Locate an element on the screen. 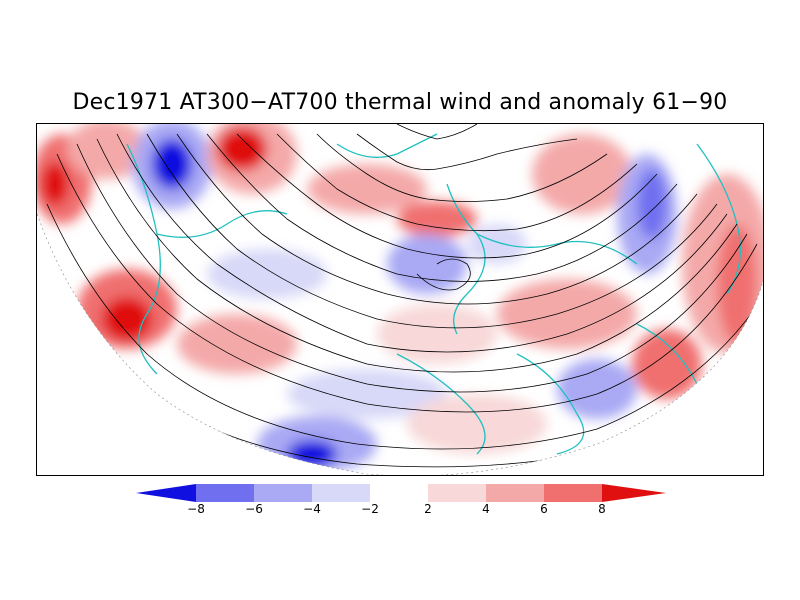  colorbar is located at coordinates (401, 493).